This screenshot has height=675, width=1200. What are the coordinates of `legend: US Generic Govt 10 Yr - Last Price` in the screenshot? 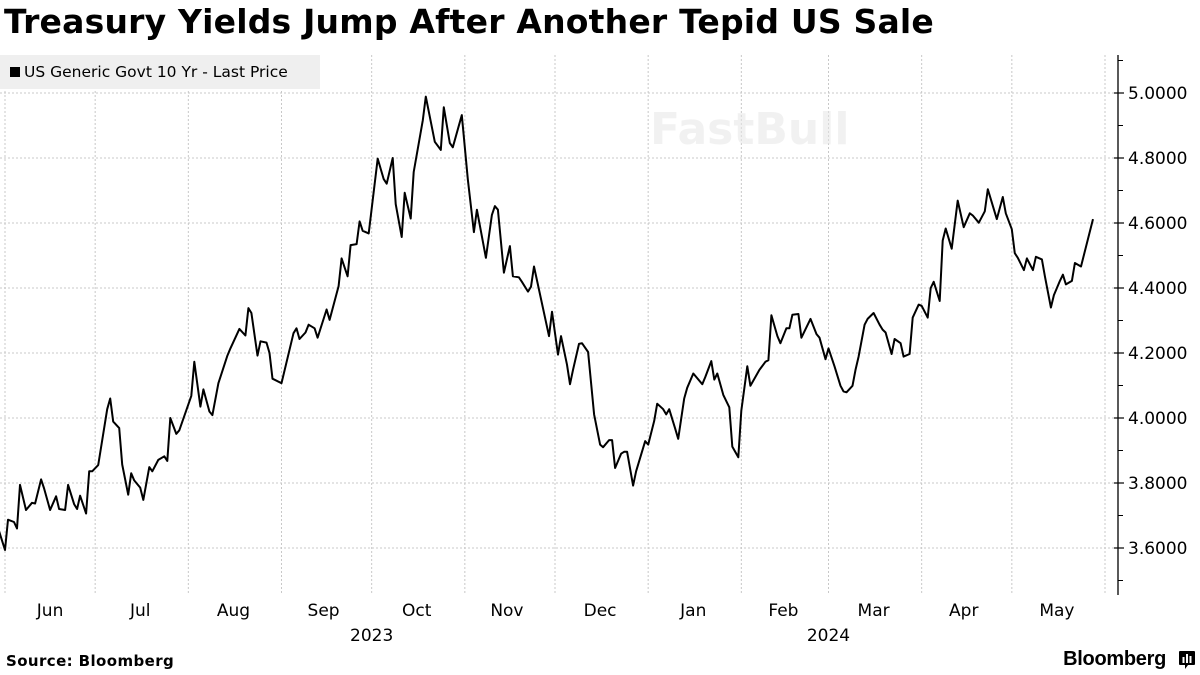 It's located at (160, 72).